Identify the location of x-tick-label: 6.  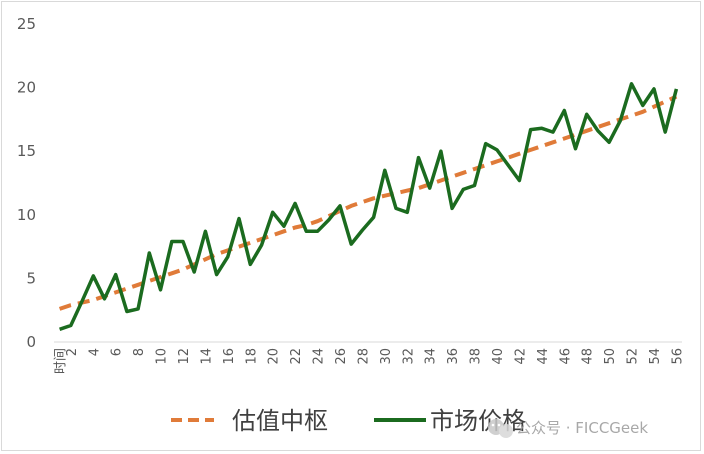
(117, 352).